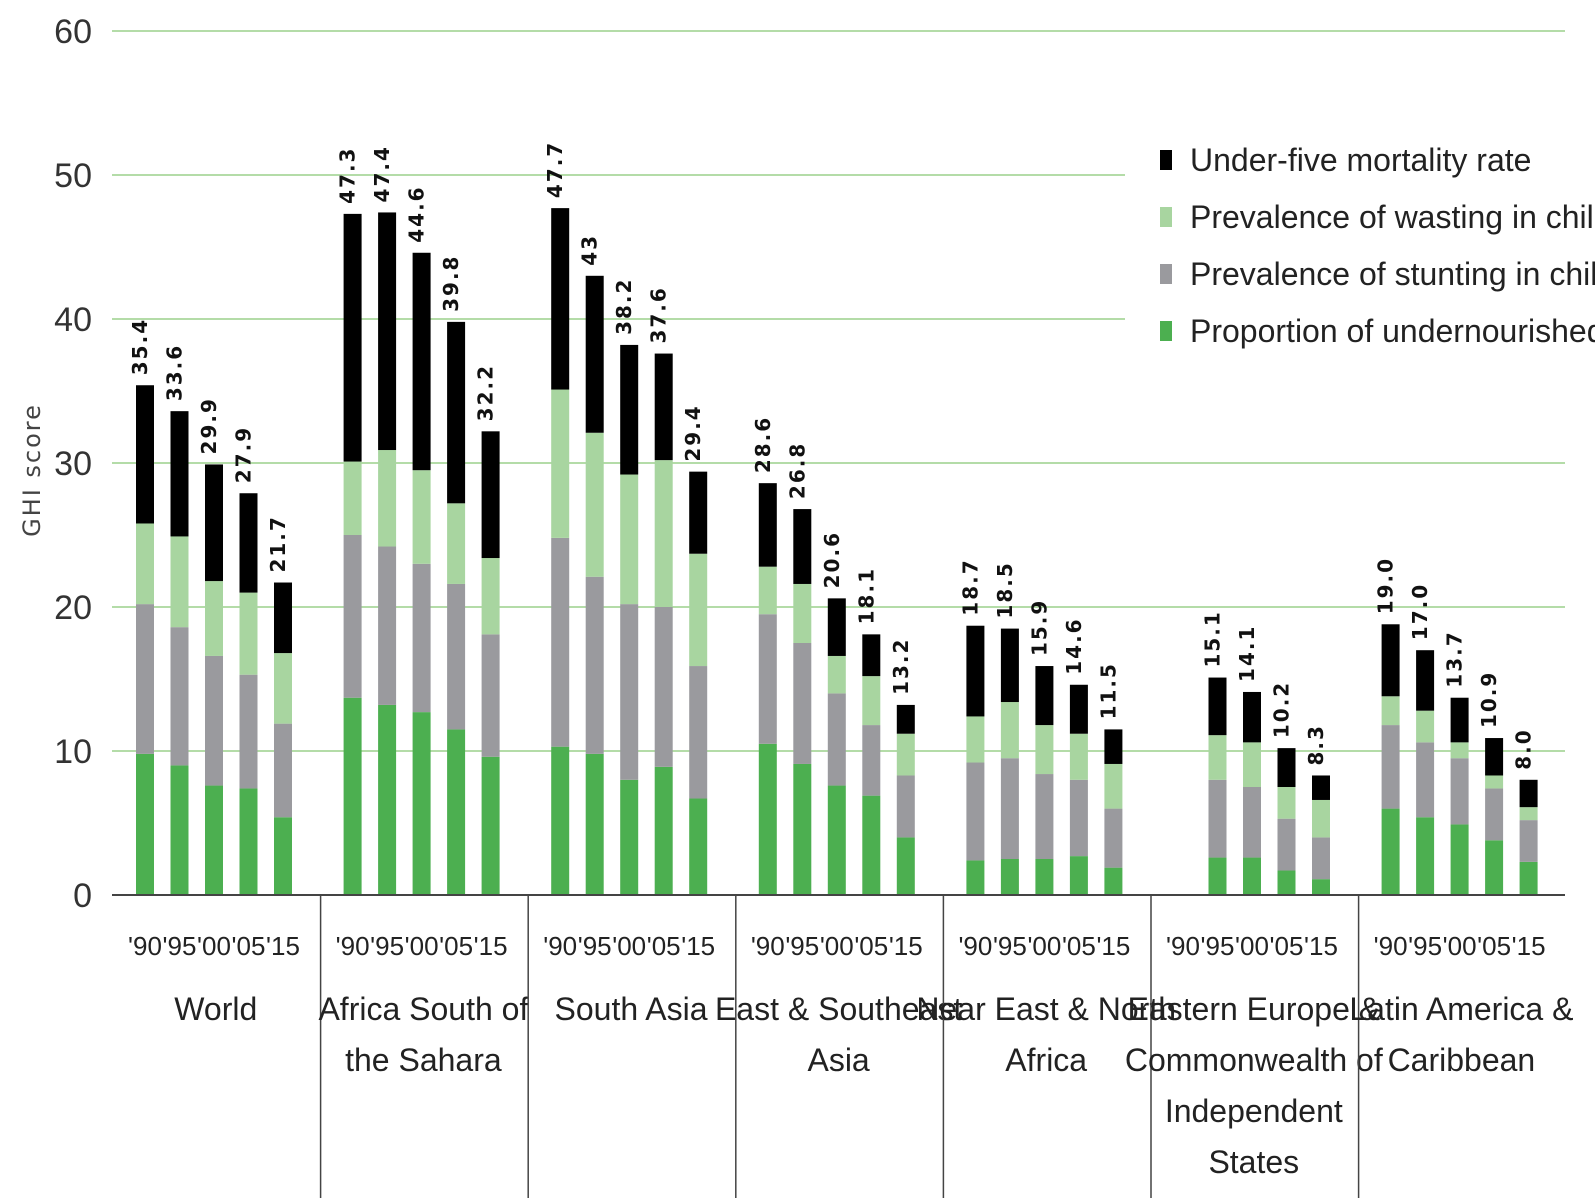 This screenshot has width=1595, height=1198. What do you see at coordinates (73, 608) in the screenshot?
I see `y-tick-label: 20` at bounding box center [73, 608].